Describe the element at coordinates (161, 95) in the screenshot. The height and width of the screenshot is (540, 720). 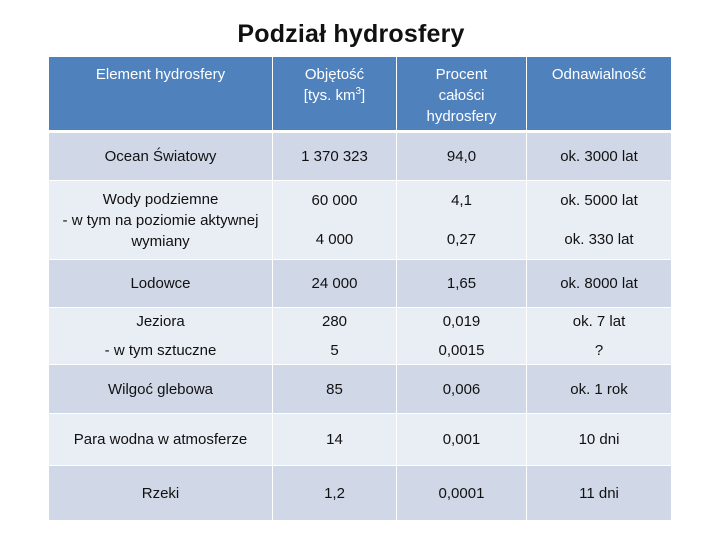
I see `header-element: Element hydrosfery` at that location.